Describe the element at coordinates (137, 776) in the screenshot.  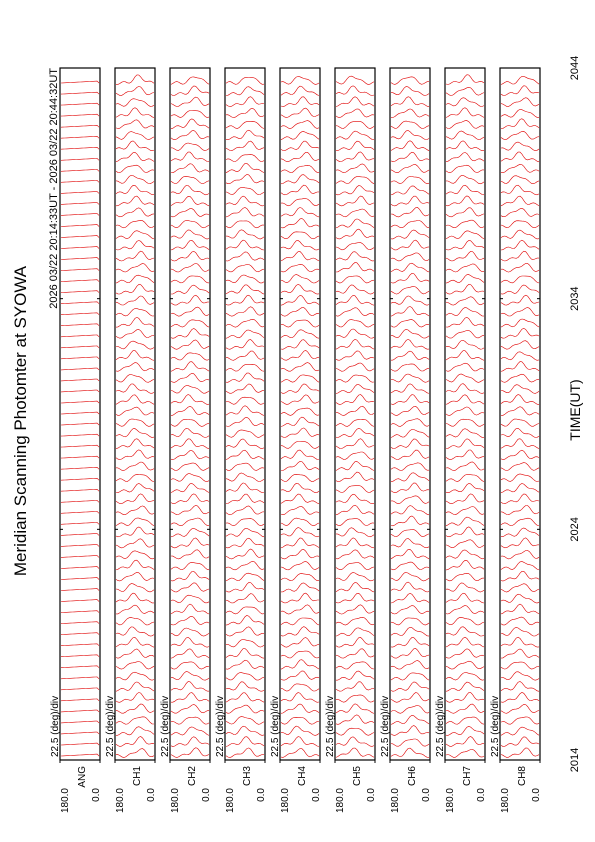
I see `channel-label: CH1` at that location.